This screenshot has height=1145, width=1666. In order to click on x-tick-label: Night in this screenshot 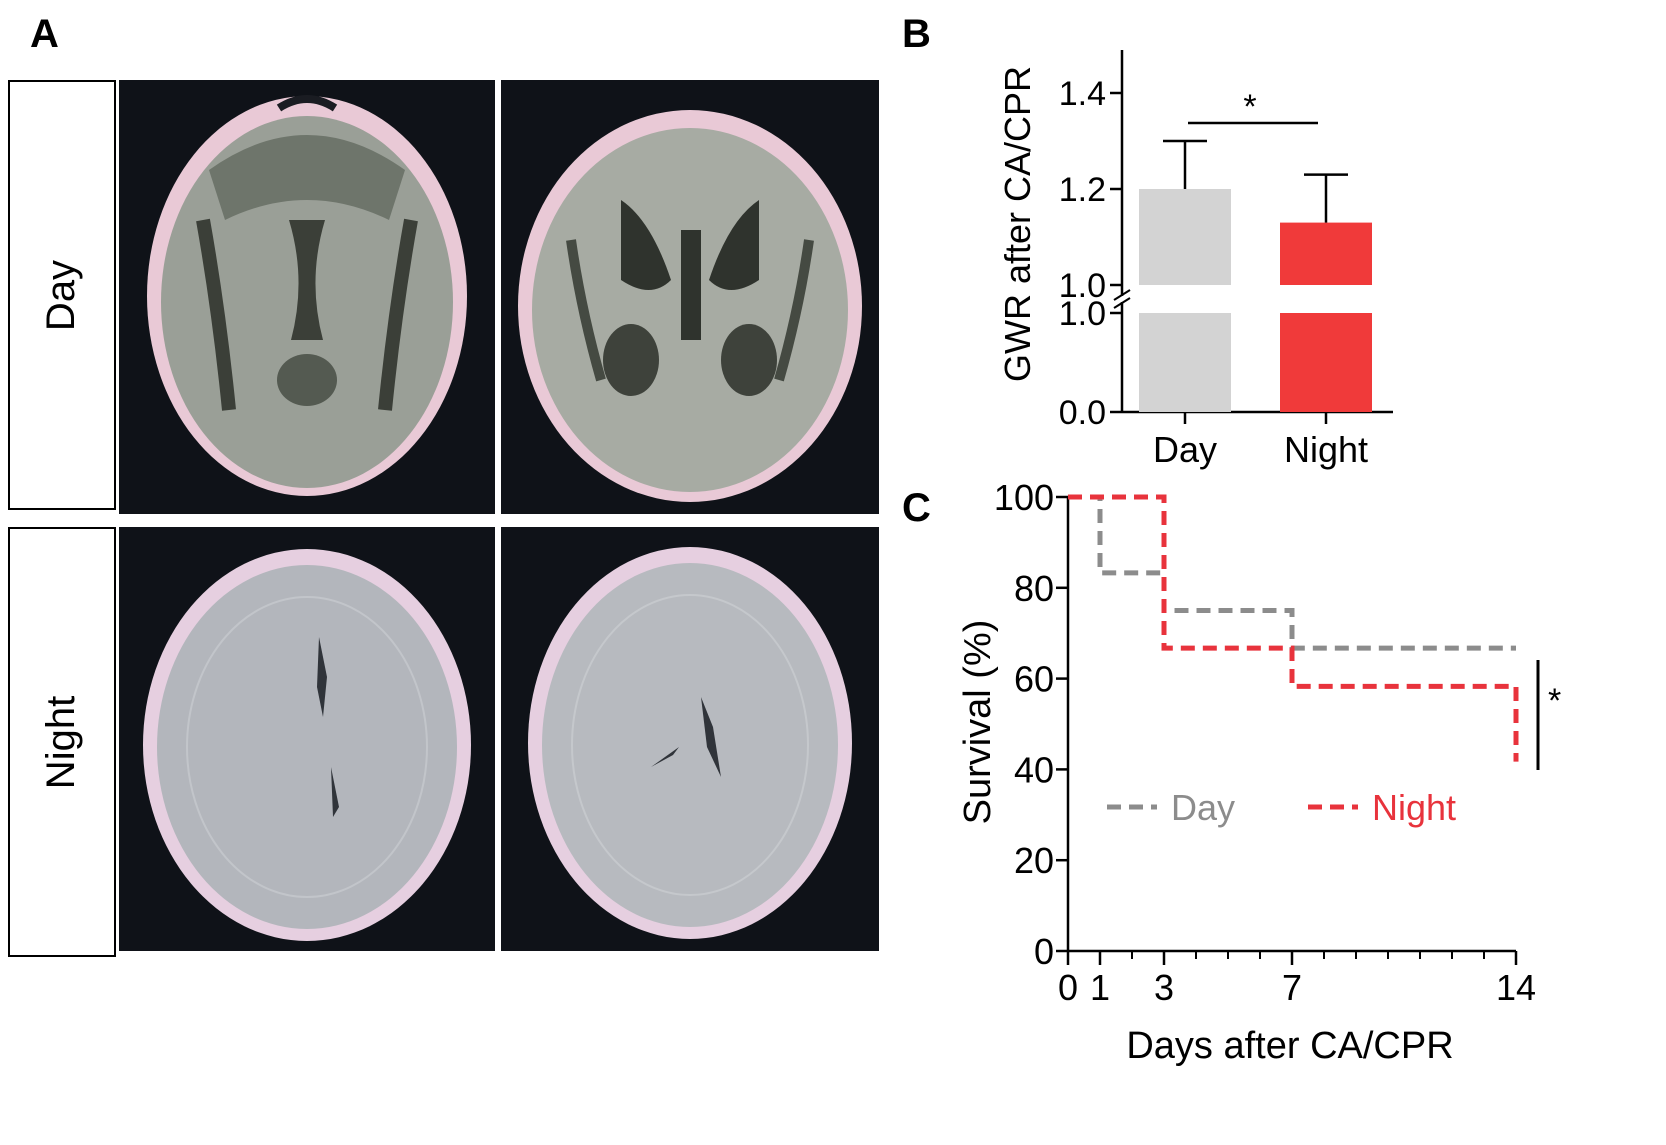, I will do `click(1326, 449)`.